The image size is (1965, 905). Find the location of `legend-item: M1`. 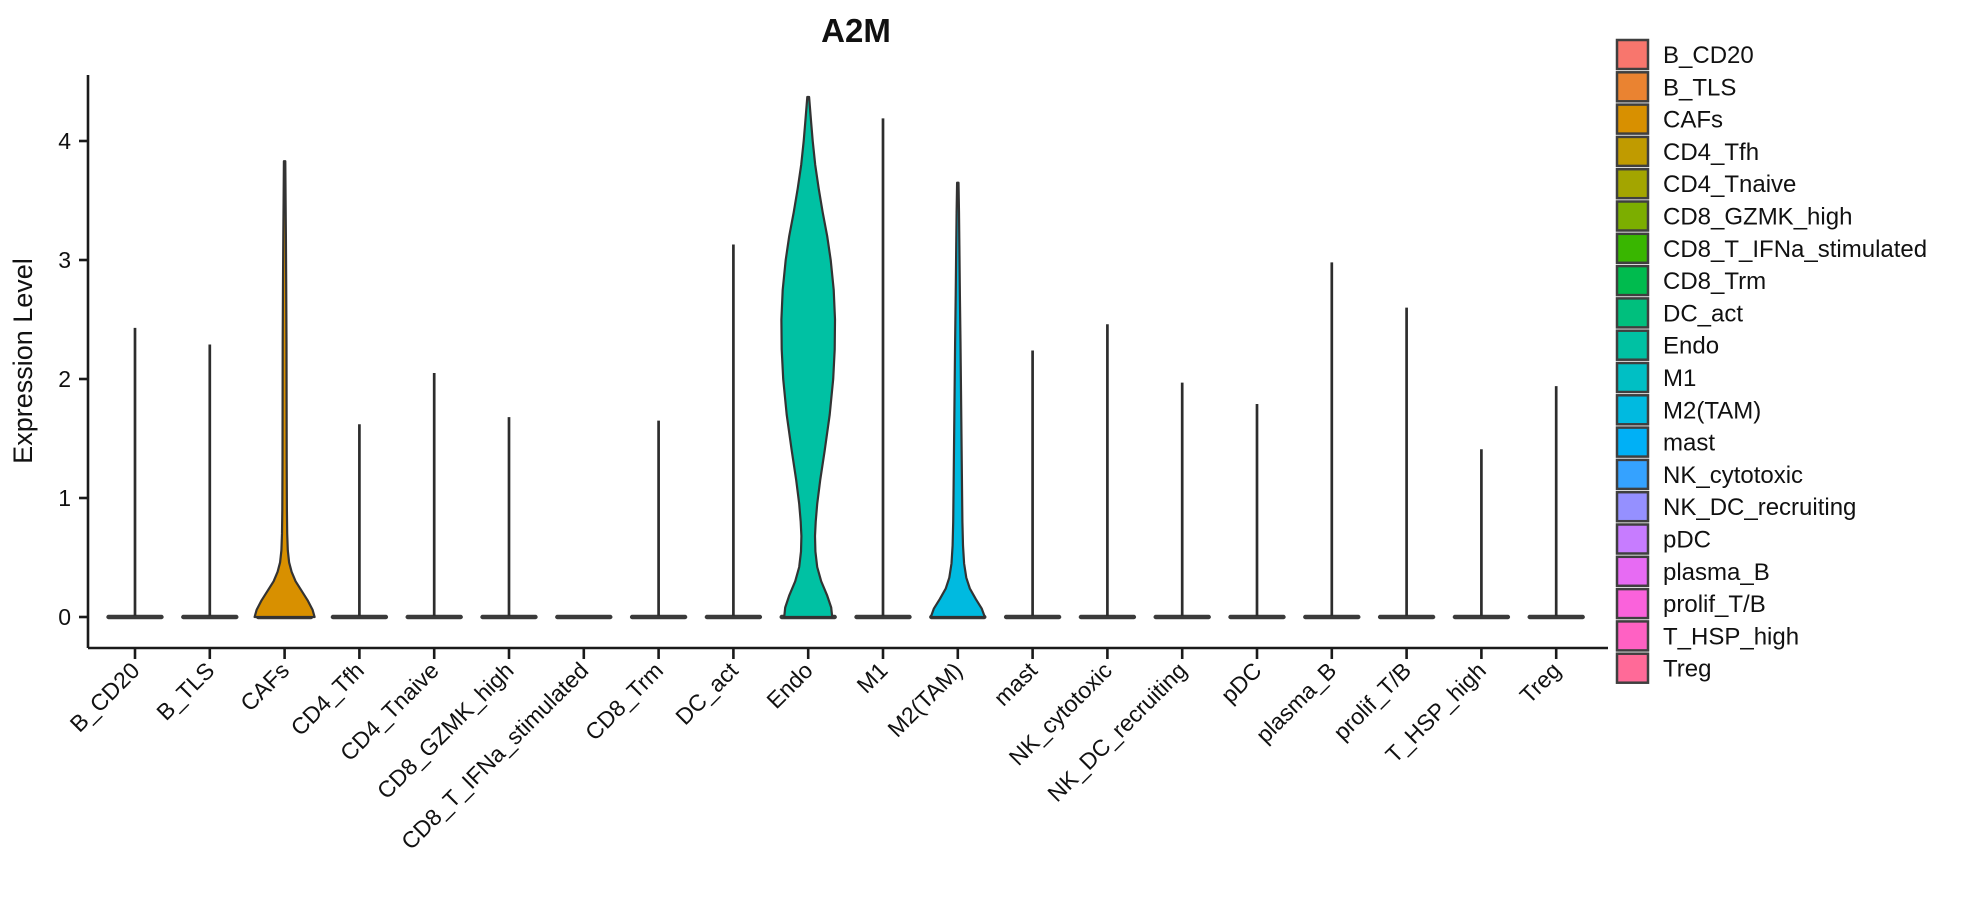

legend-item: M1 is located at coordinates (1655, 377).